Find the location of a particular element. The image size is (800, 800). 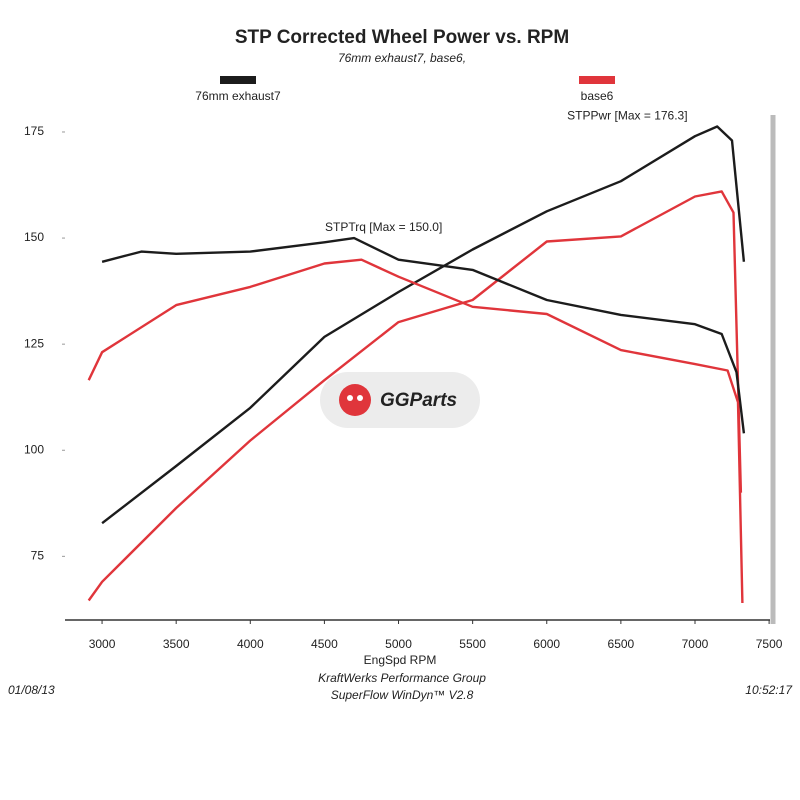

footer: SuperFlow WinDyn™ V2.8 is located at coordinates (402, 695).